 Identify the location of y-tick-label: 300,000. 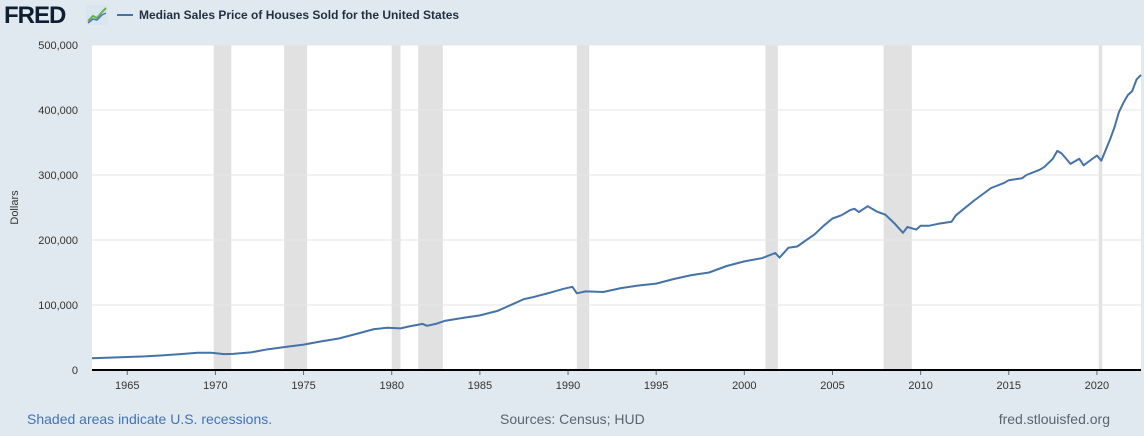
(58, 176).